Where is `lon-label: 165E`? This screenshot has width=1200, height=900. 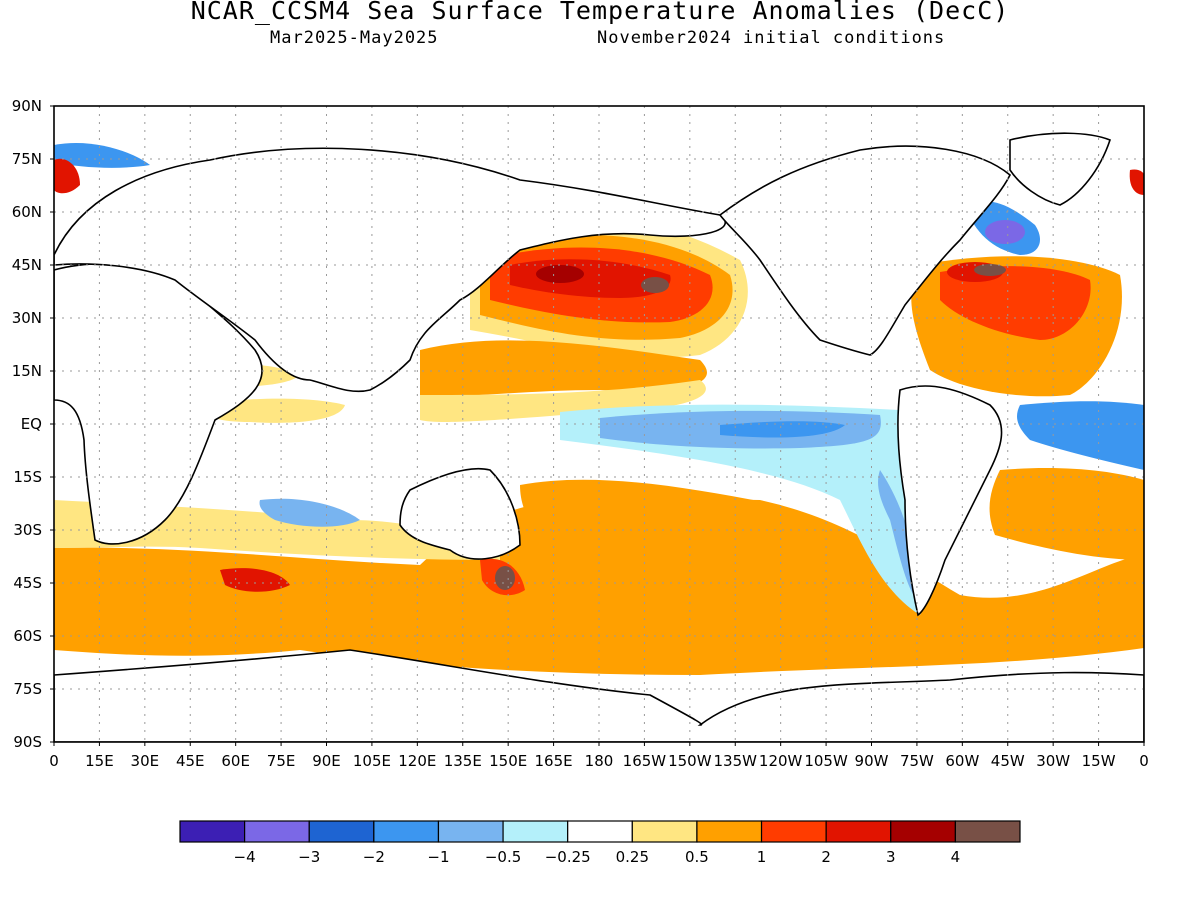
lon-label: 165E is located at coordinates (554, 761).